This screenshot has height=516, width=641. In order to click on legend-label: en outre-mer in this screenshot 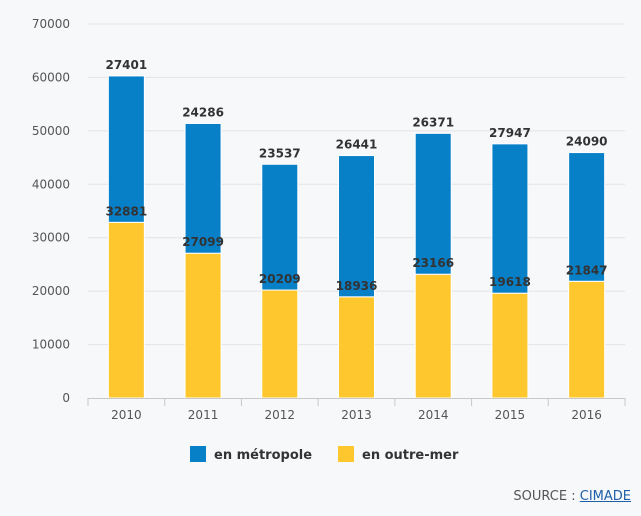, I will do `click(410, 455)`.